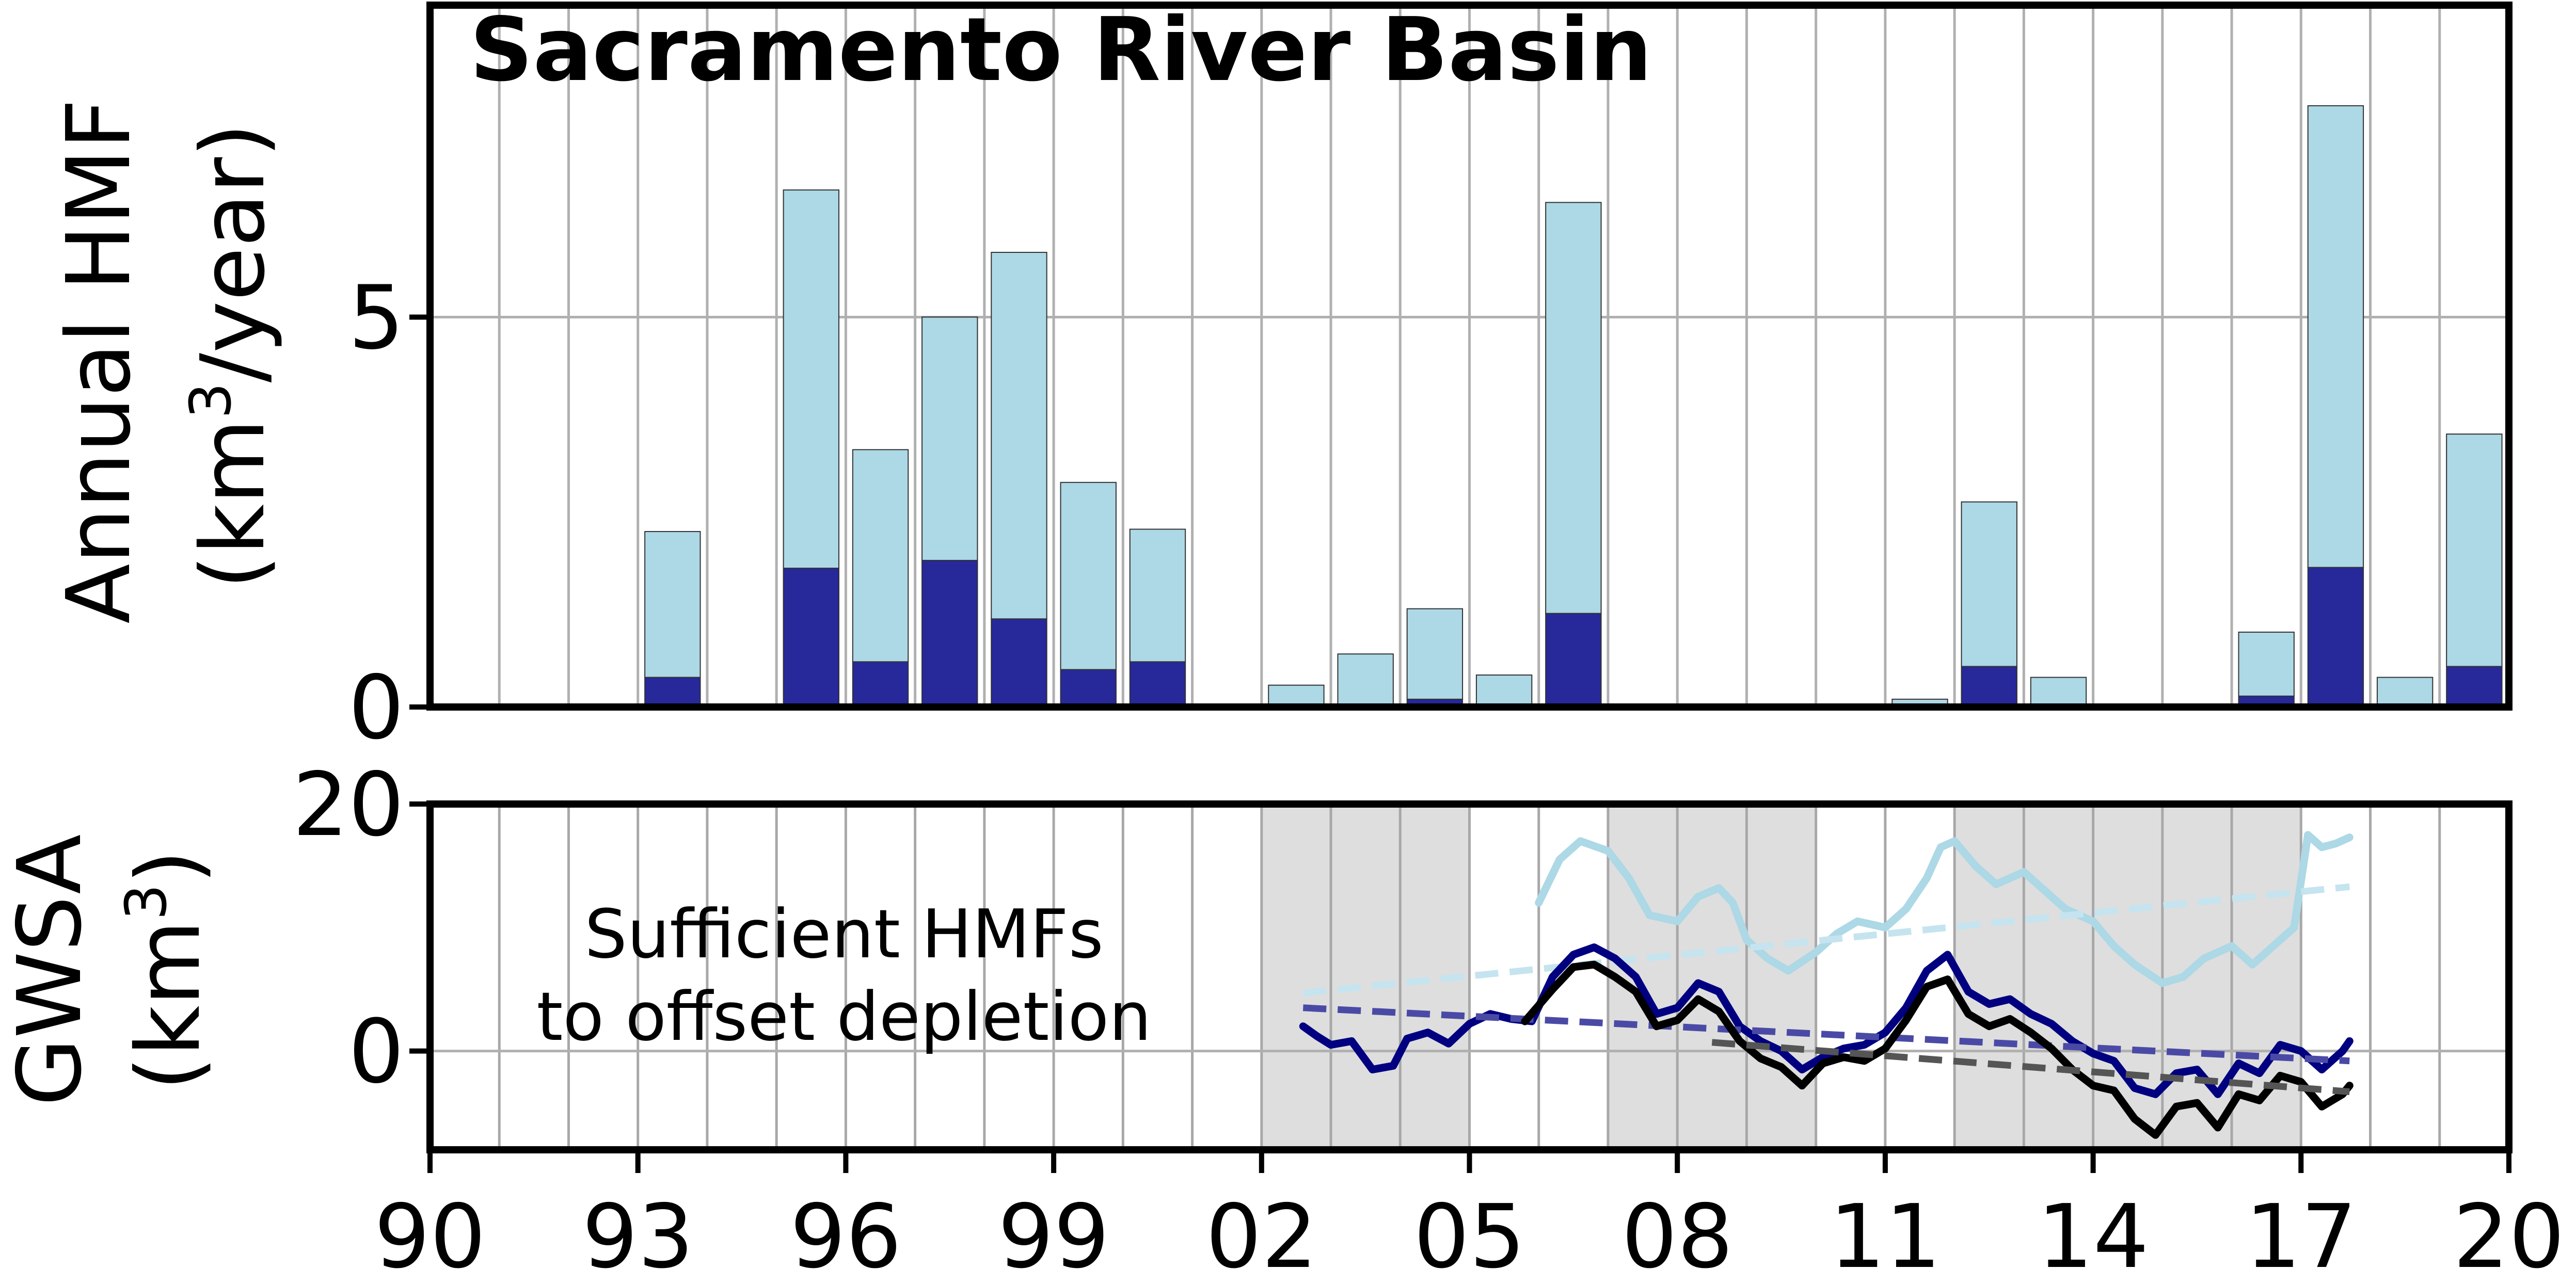 This screenshot has width=2576, height=1285. I want to click on hmf-bar-dark-1999, so click(1088, 688).